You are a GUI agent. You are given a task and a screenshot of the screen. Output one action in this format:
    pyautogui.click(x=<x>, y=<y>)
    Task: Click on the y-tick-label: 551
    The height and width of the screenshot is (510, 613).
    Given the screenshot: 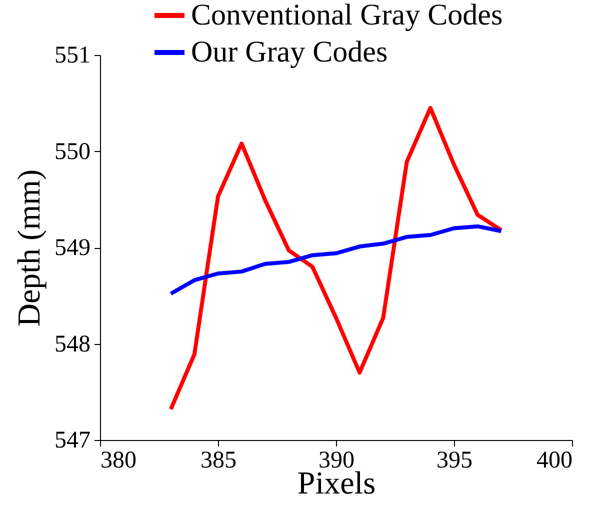 What is the action you would take?
    pyautogui.click(x=72, y=55)
    